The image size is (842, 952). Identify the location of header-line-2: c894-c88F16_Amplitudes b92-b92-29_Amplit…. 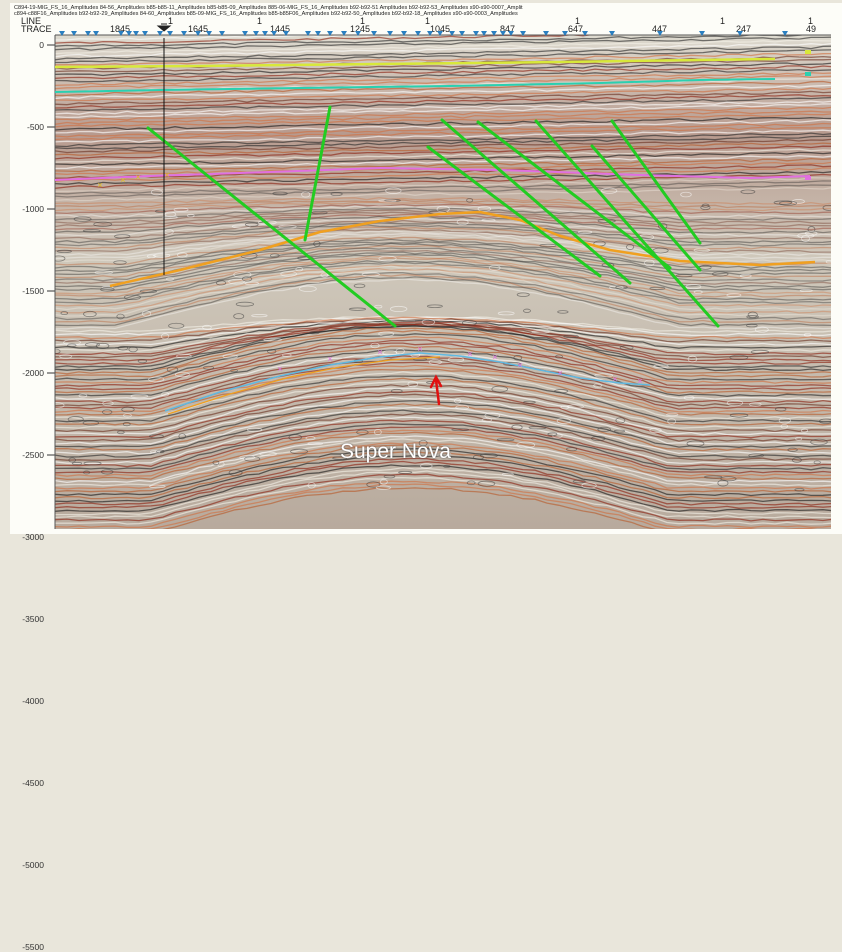
(266, 14).